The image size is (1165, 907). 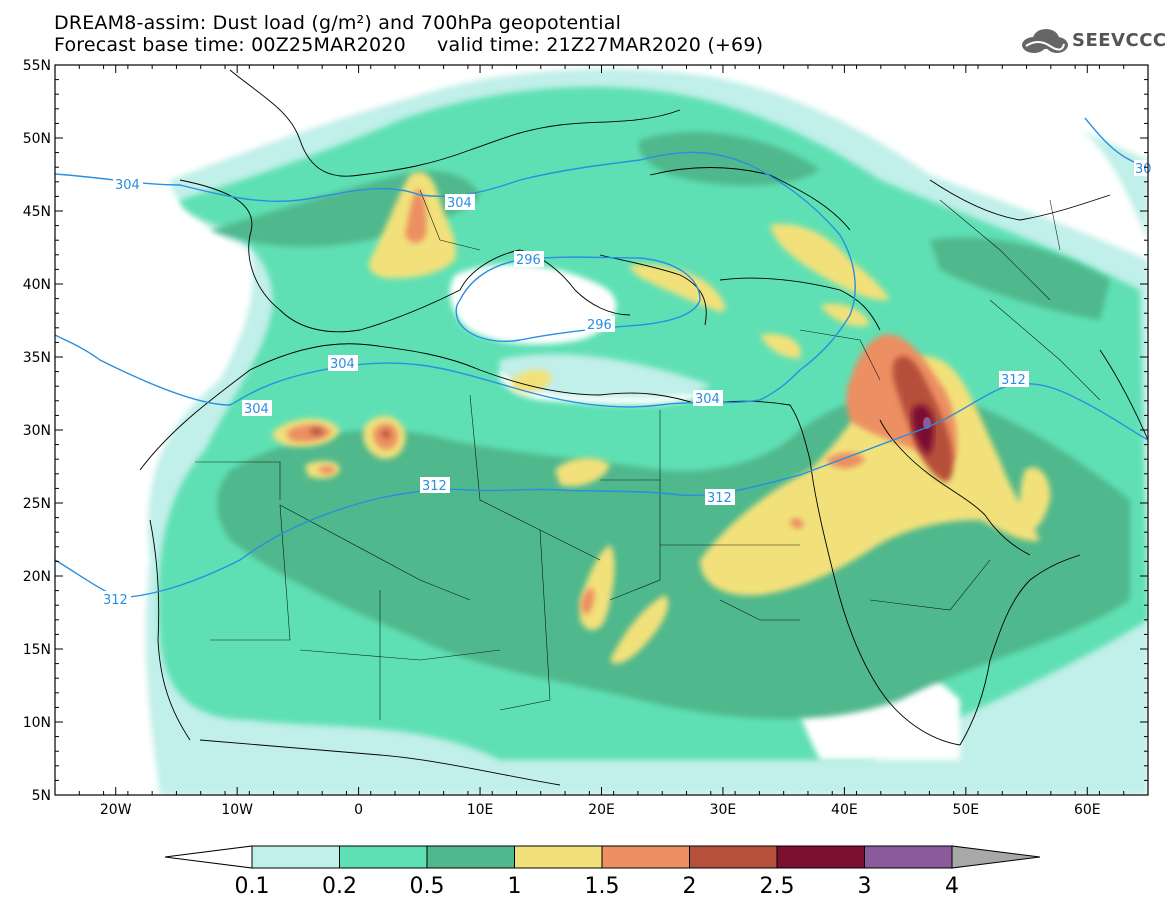 I want to click on longitude-label: 40E, so click(x=844, y=810).